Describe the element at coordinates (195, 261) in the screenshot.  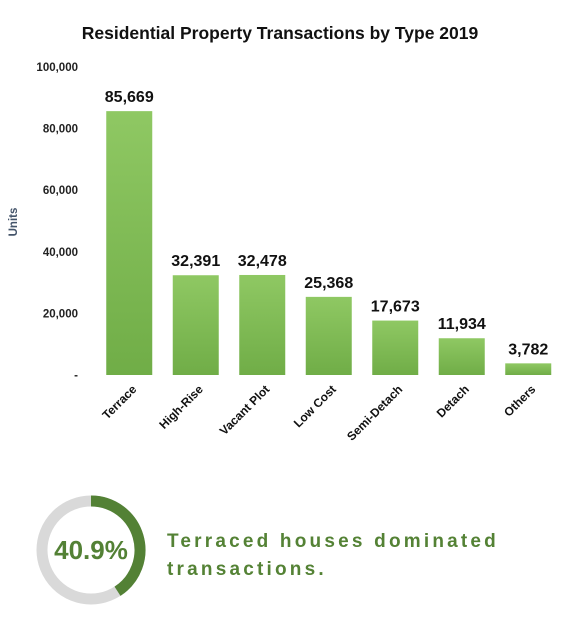
I see `bar-value-label: 32,391` at that location.